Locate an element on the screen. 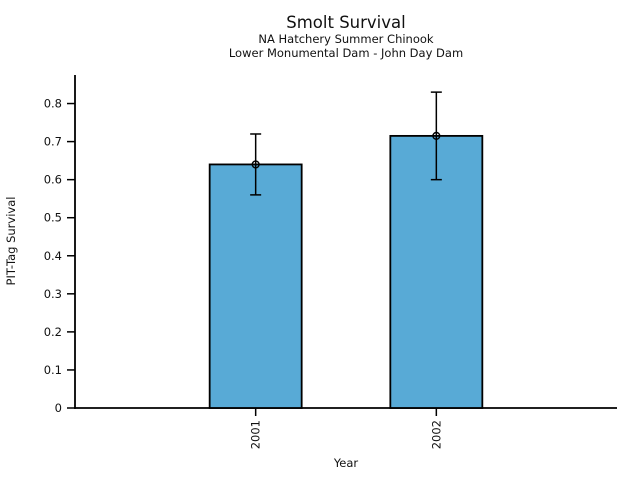 The height and width of the screenshot is (480, 640). x-tick-label: 2002 is located at coordinates (436, 434).